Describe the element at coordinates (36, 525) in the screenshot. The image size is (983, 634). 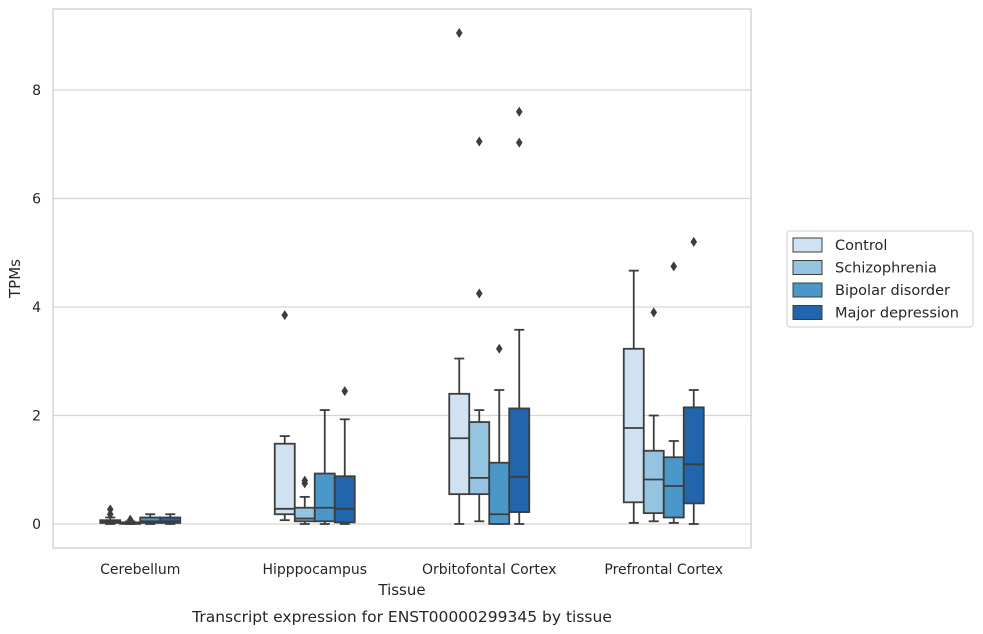
I see `y-tick-label: 0` at that location.